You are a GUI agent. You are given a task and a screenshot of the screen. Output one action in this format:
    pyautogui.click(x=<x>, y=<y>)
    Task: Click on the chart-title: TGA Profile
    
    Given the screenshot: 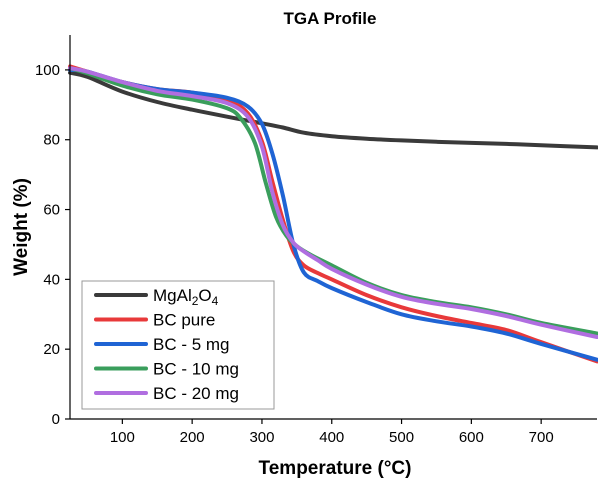 What is the action you would take?
    pyautogui.click(x=330, y=18)
    